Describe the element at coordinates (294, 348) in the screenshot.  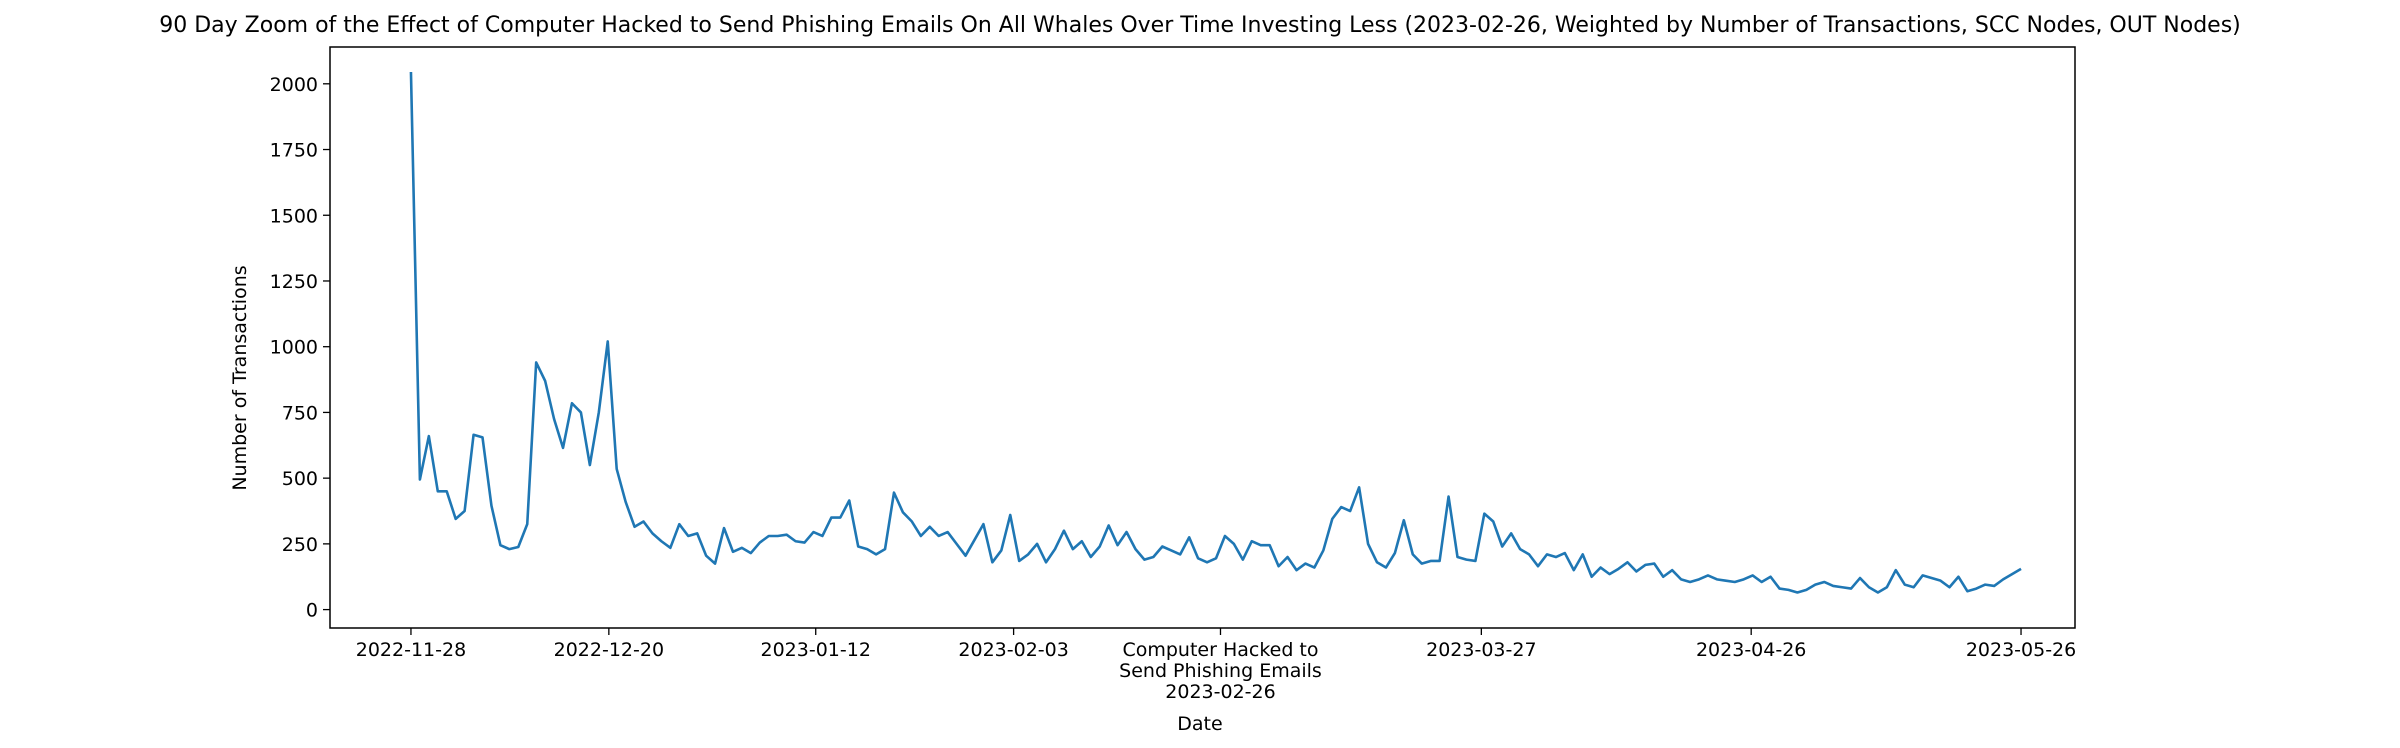
I see `y-tick-label: 1000` at that location.